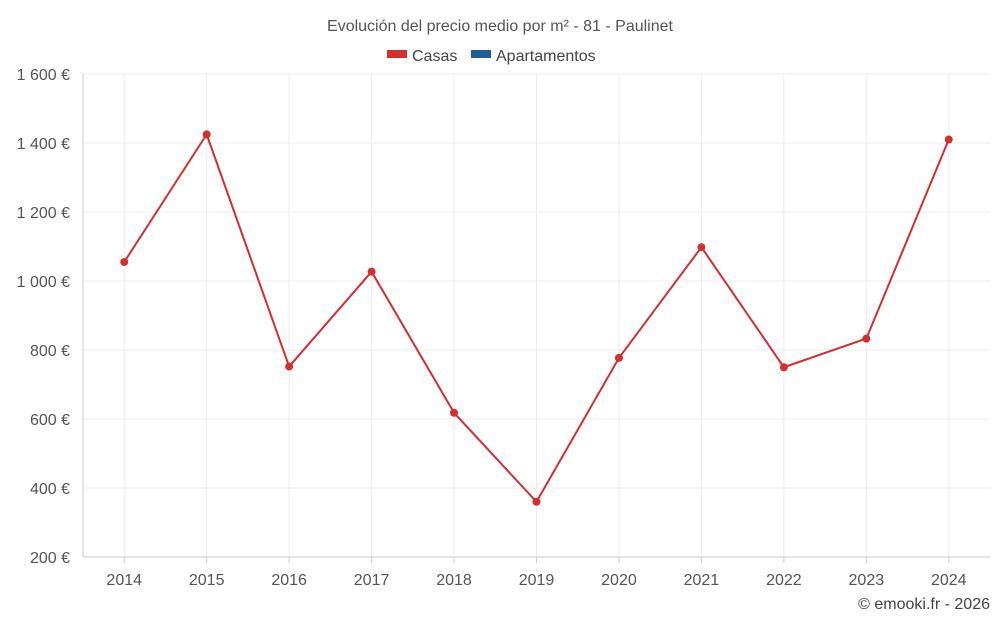  What do you see at coordinates (924, 604) in the screenshot?
I see `credit-text: © emooki.fr - 2026` at bounding box center [924, 604].